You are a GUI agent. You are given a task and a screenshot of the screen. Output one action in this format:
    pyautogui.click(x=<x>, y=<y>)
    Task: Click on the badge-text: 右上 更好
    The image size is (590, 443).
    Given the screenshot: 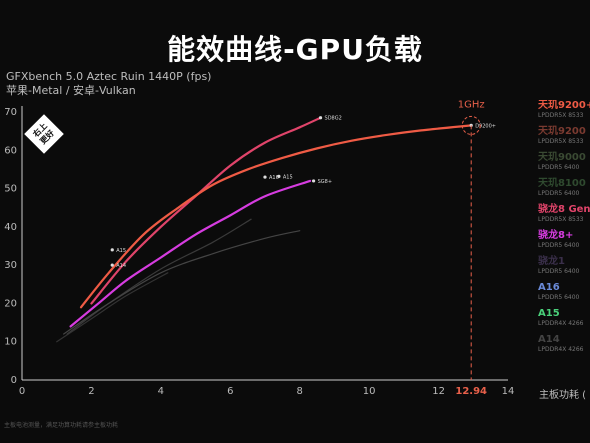 What is the action you would take?
    pyautogui.click(x=44, y=134)
    